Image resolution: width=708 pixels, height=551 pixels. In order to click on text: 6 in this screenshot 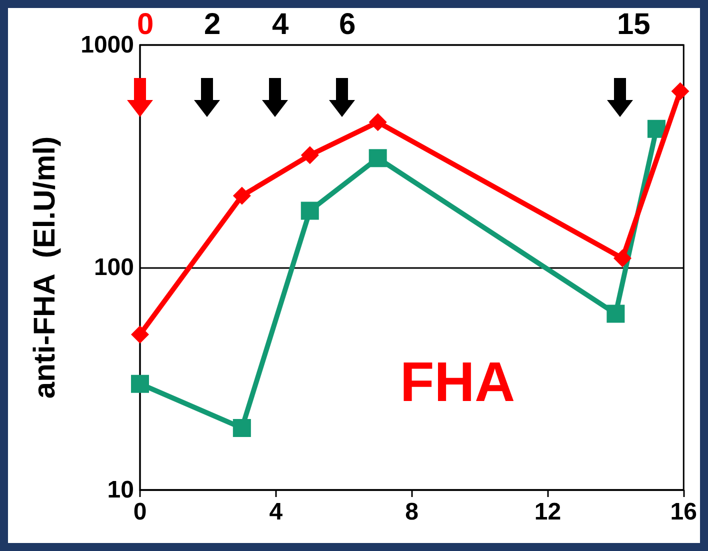, I will do `click(347, 24)`.